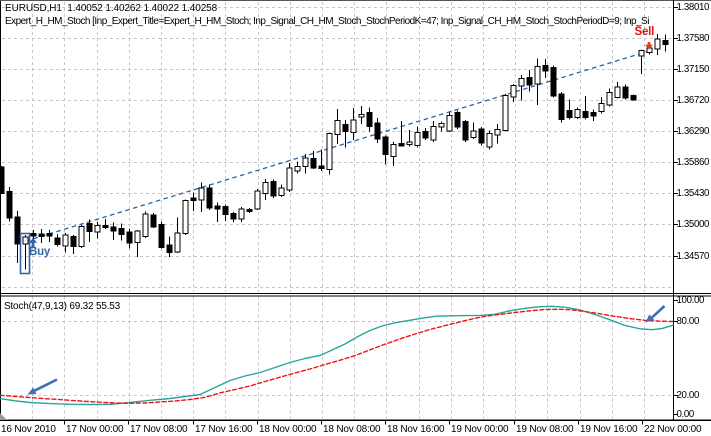  What do you see at coordinates (644, 31) in the screenshot?
I see `sell-signal-label: Sell` at bounding box center [644, 31].